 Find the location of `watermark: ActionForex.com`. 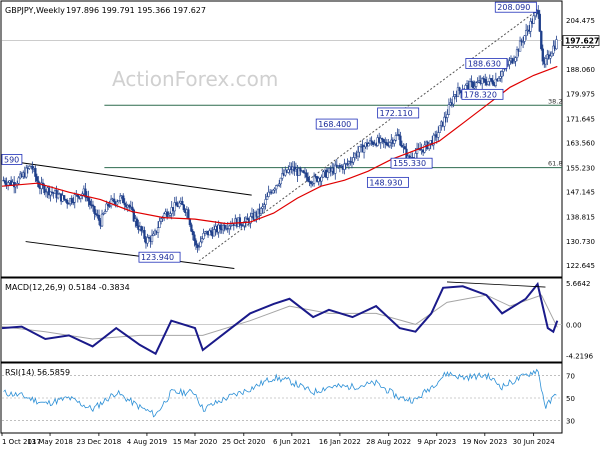

watermark: ActionForex.com is located at coordinates (195, 79).